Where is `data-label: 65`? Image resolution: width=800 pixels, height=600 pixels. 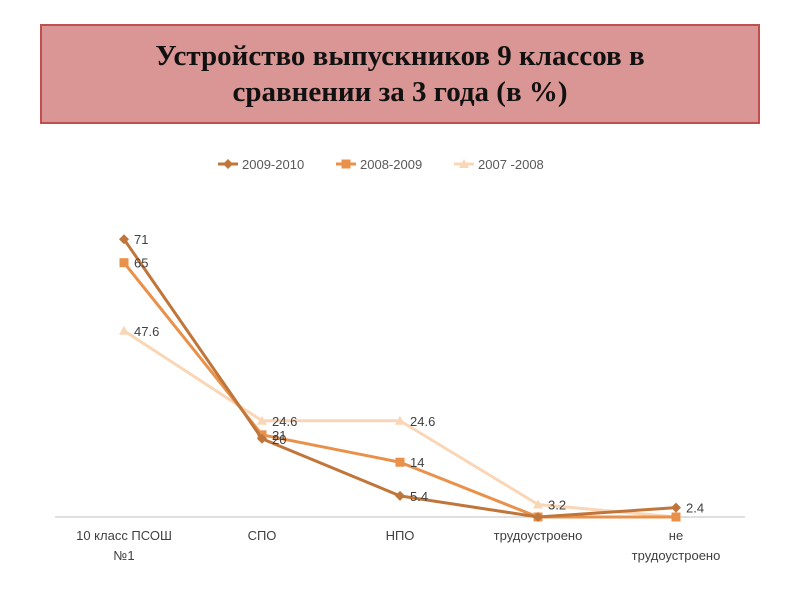
data-label: 65 is located at coordinates (141, 263).